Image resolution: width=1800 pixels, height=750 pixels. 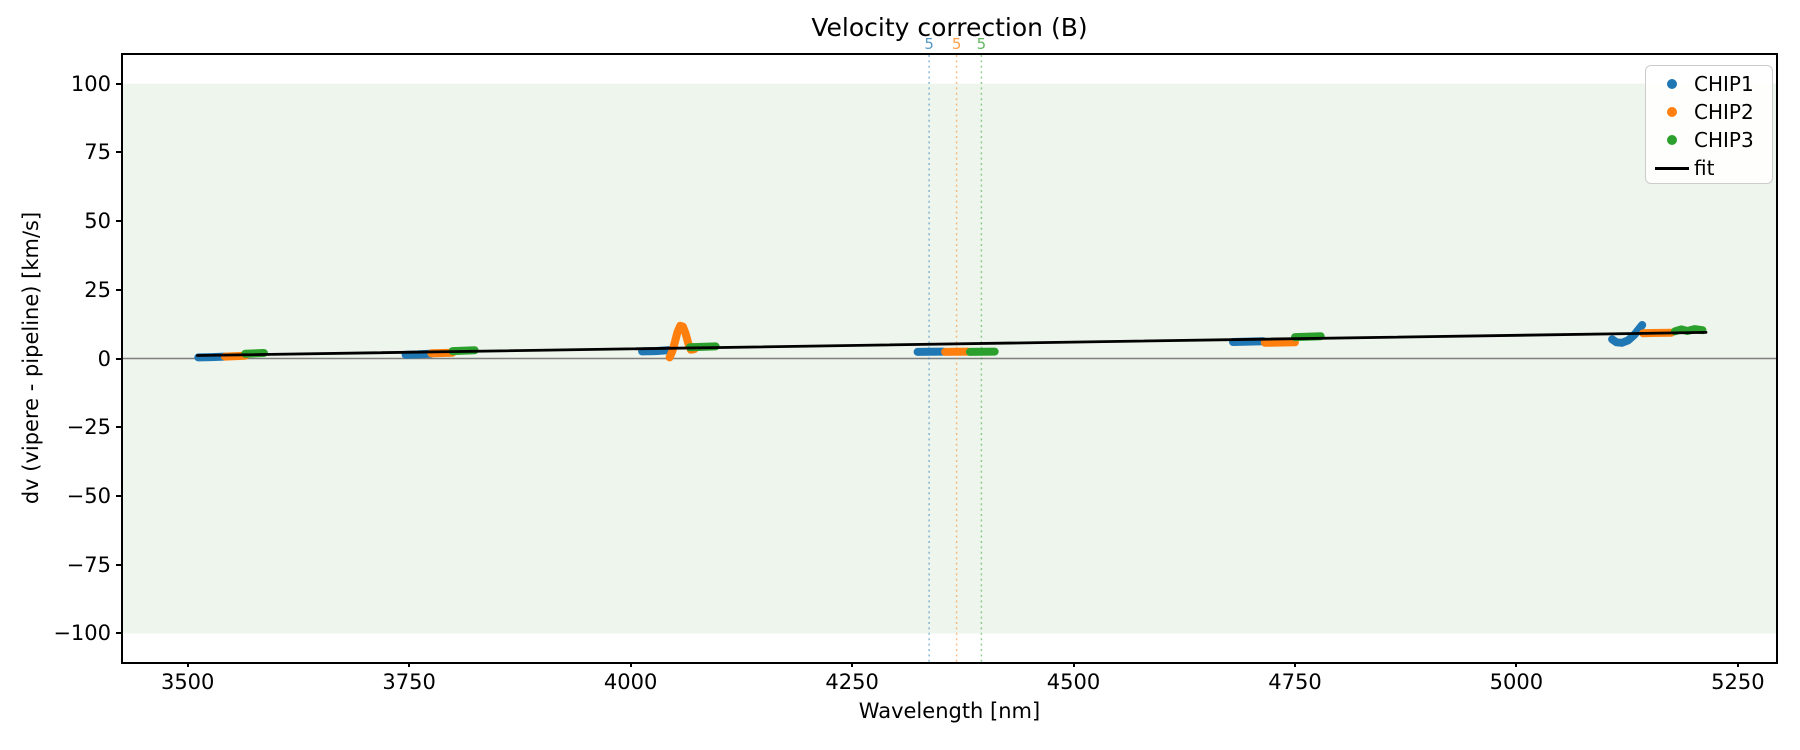 I want to click on x-tick-label: 4500, so click(x=1073, y=682).